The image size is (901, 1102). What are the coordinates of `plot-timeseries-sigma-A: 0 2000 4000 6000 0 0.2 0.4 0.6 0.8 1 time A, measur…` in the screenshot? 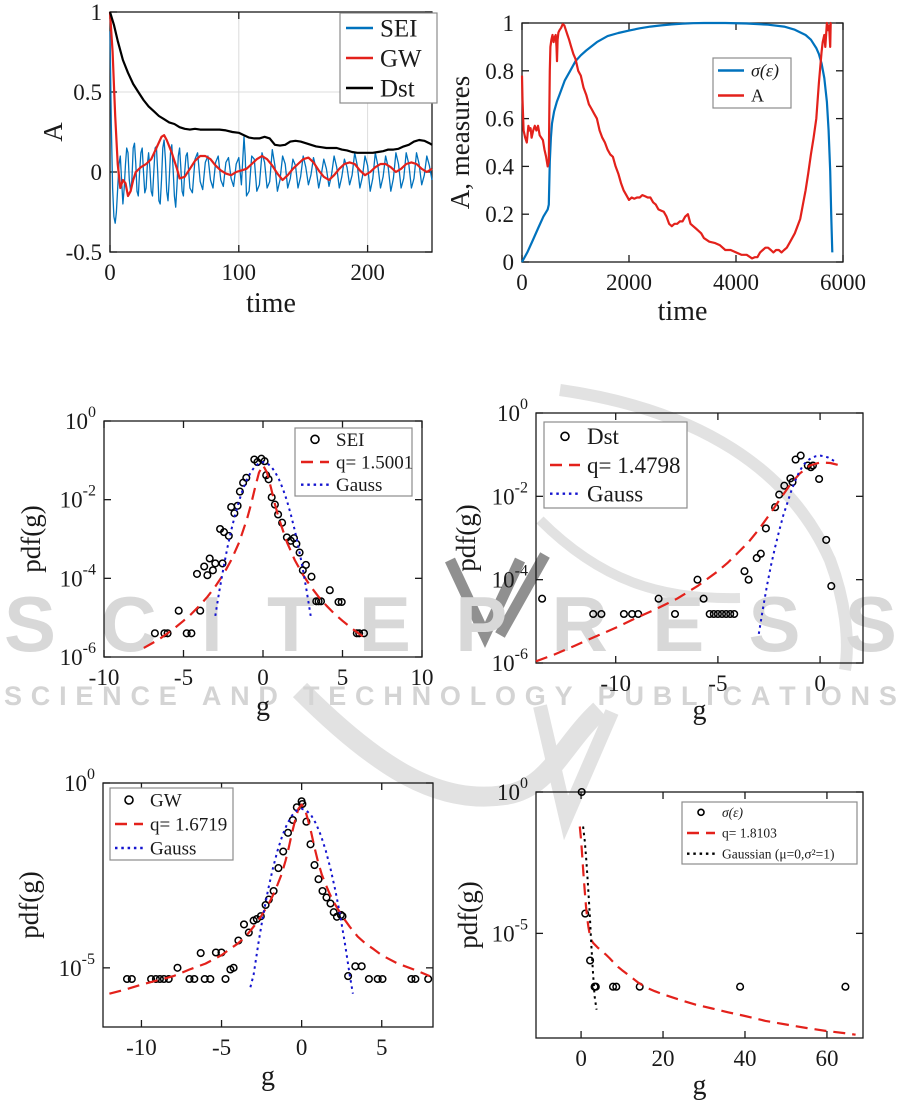 It's located at (658, 169).